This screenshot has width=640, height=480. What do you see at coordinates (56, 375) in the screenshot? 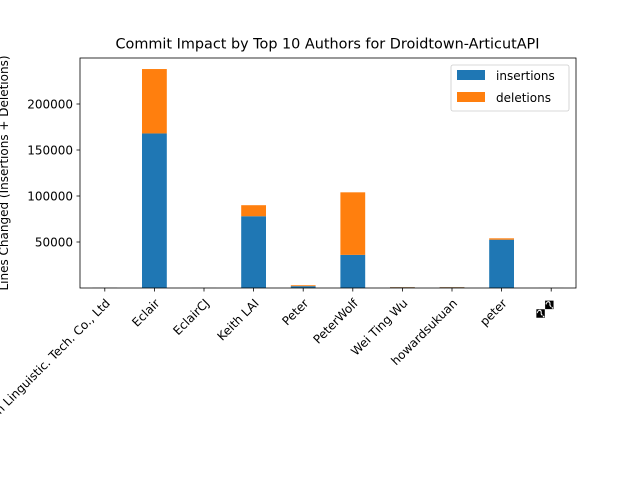
I see `x-tick-label: Droidtown Linguistic. Tech. Co., Ltd` at bounding box center [56, 375].